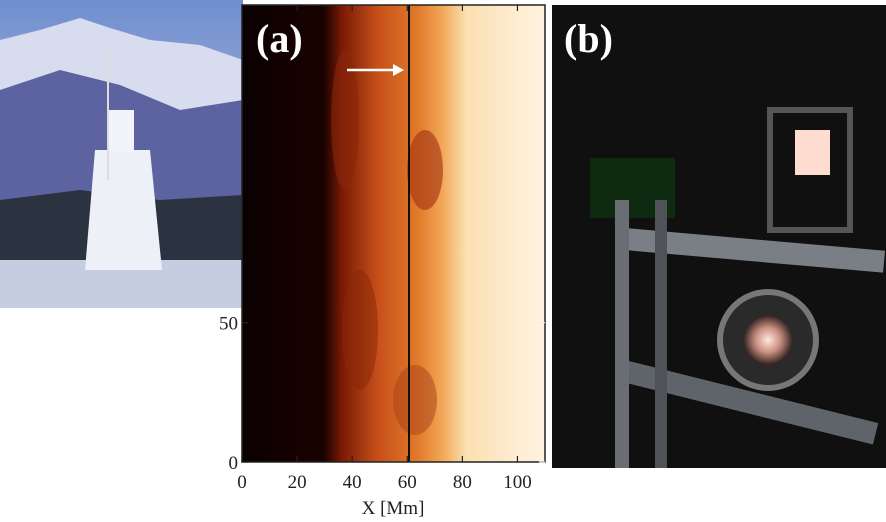  What do you see at coordinates (242, 482) in the screenshot?
I see `x-tick-label: 0` at bounding box center [242, 482].